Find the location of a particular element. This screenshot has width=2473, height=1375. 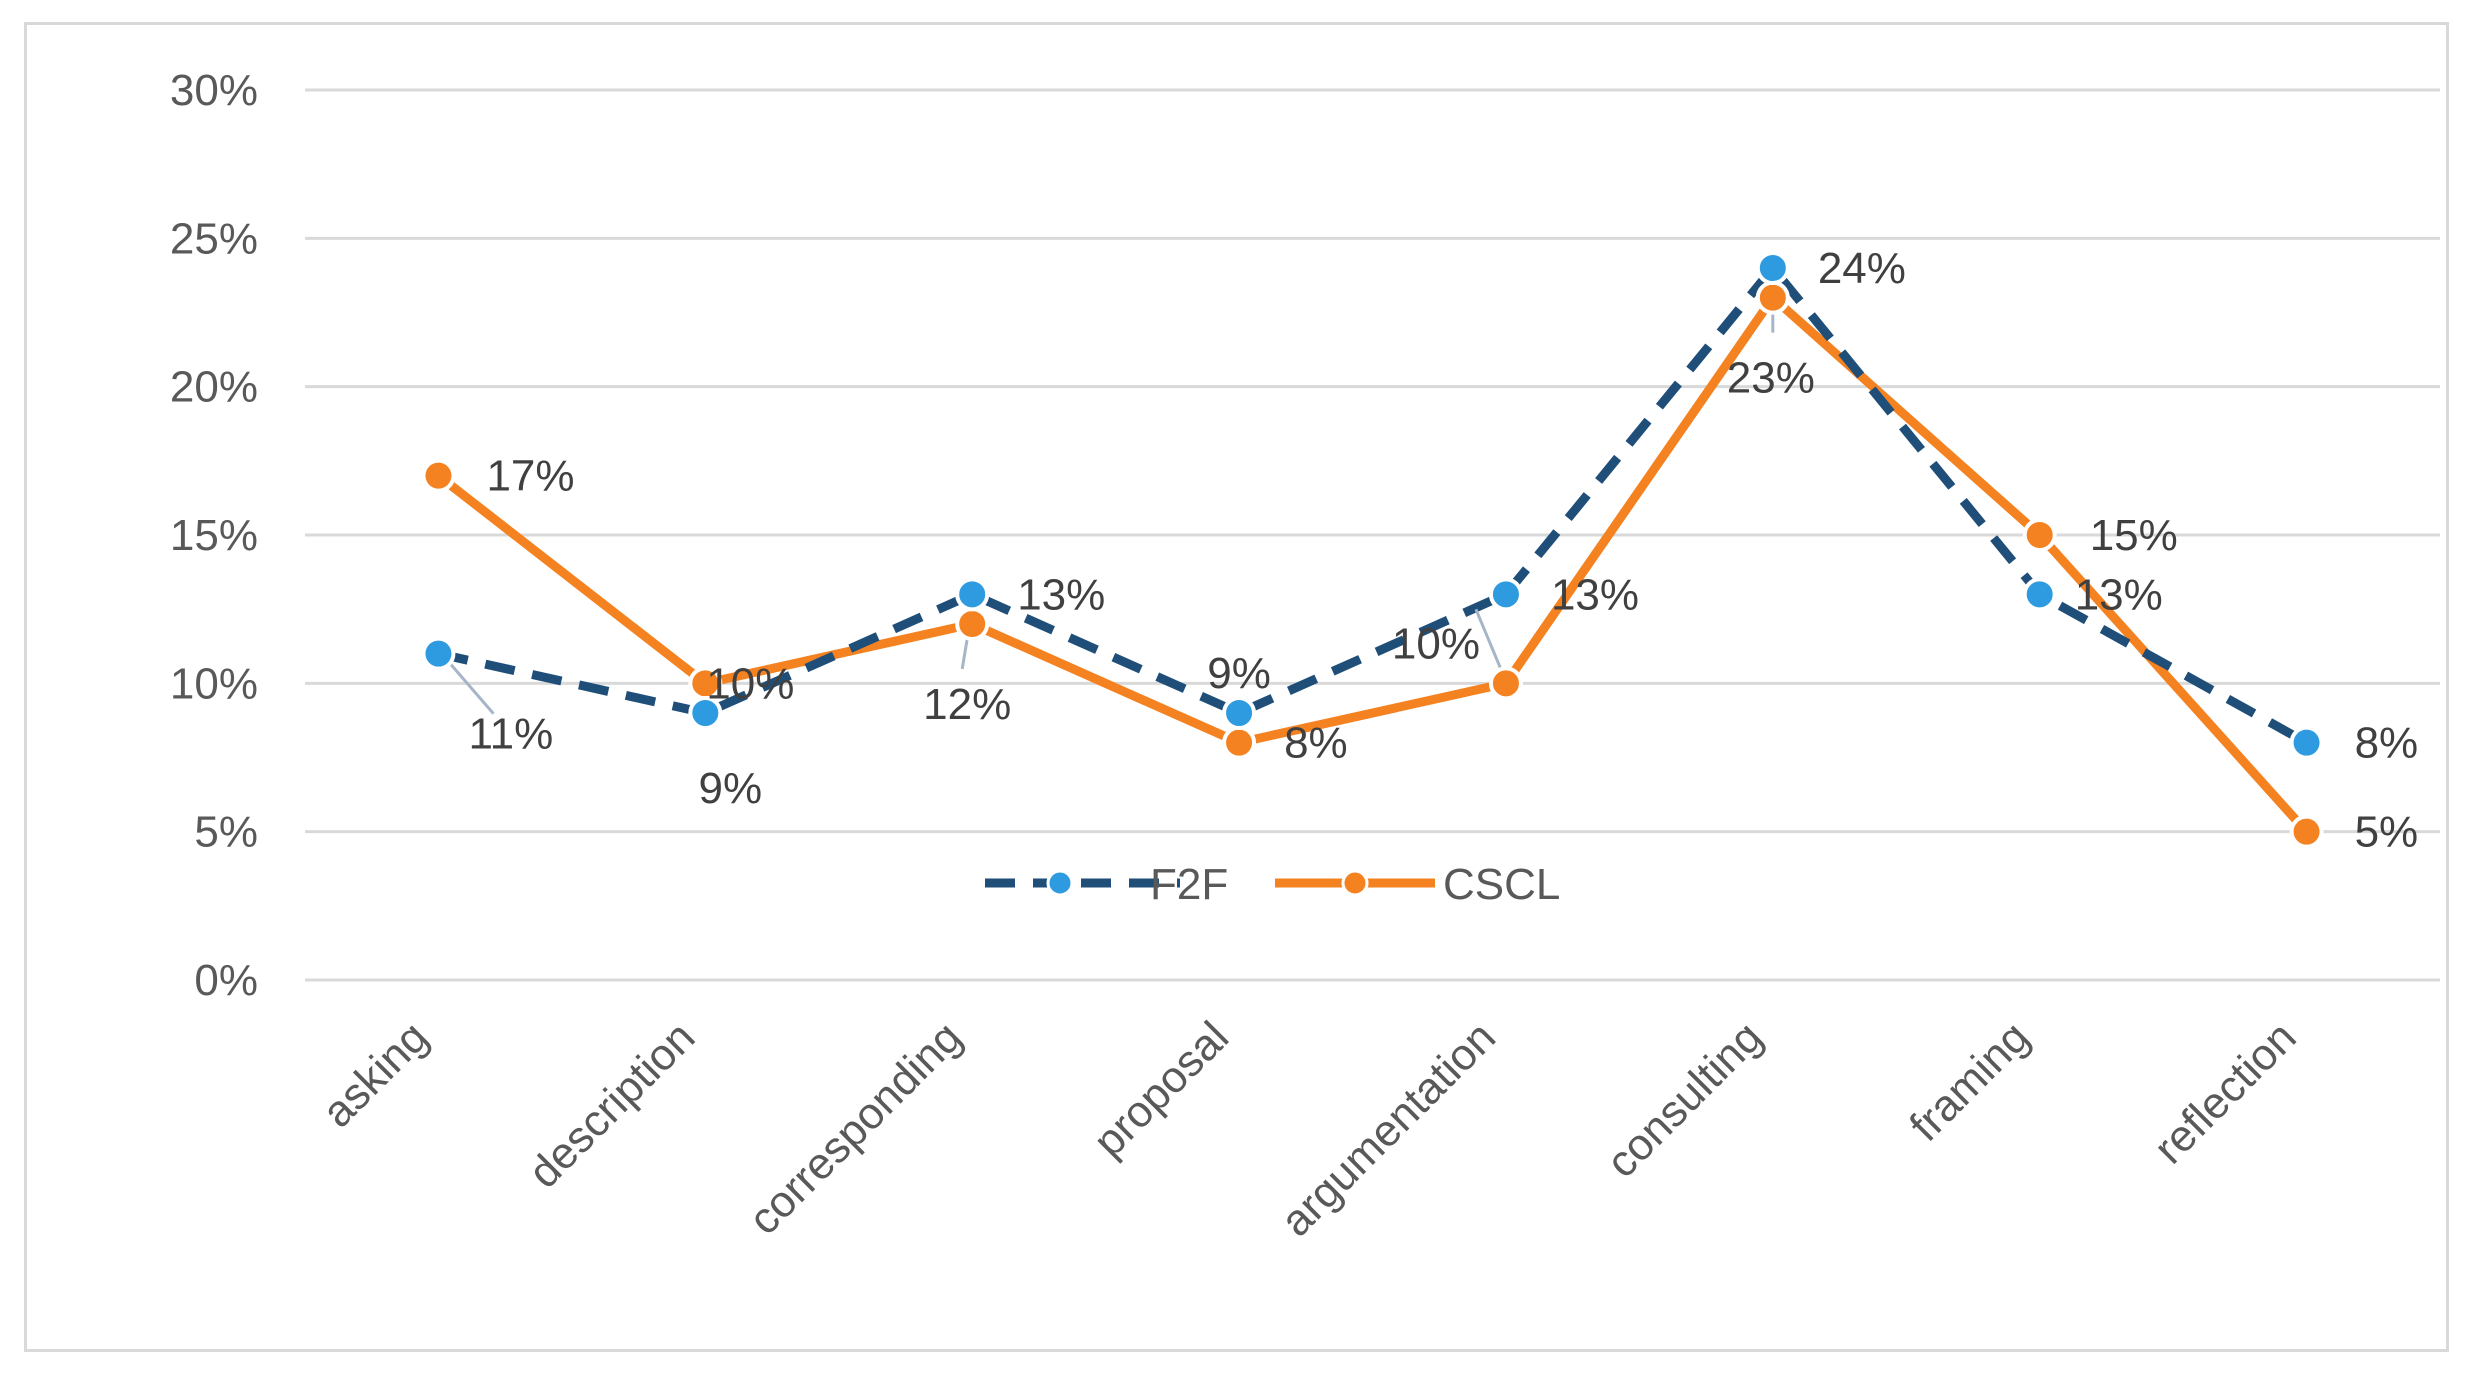

x-category-label: corresponding is located at coordinates (855, 1128).